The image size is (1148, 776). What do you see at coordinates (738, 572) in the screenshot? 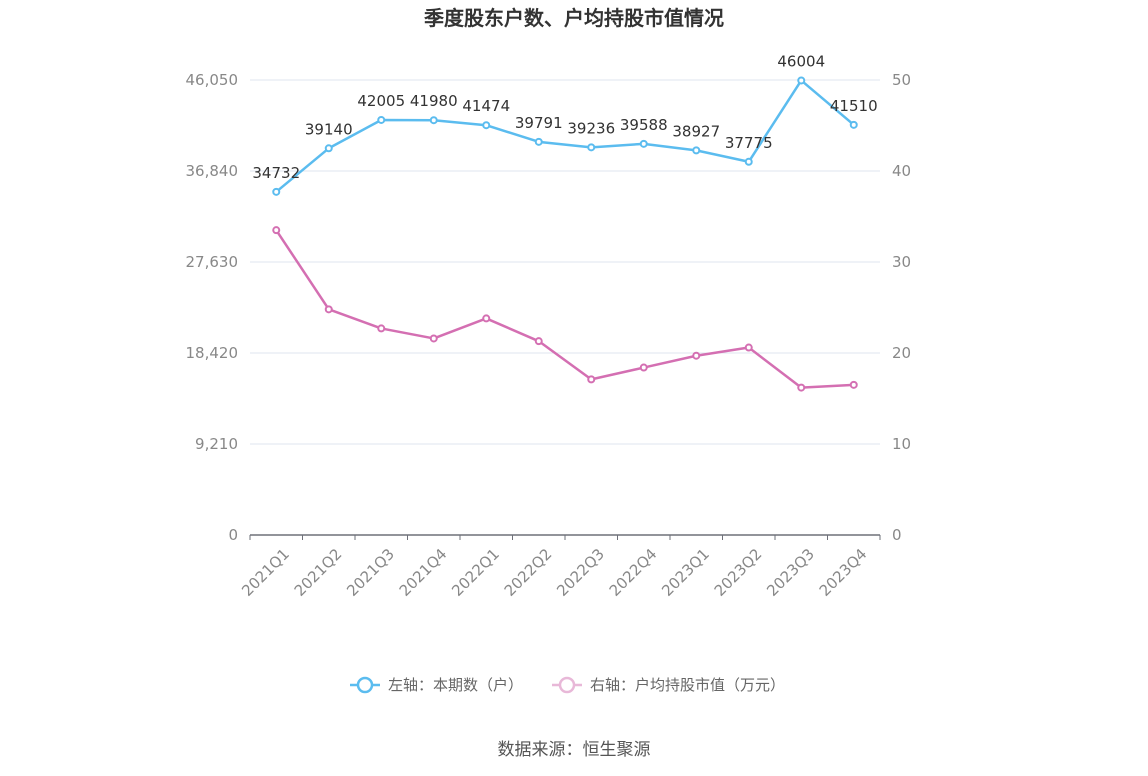
I see `x-axis-tick-label: 2023Q2` at bounding box center [738, 572].